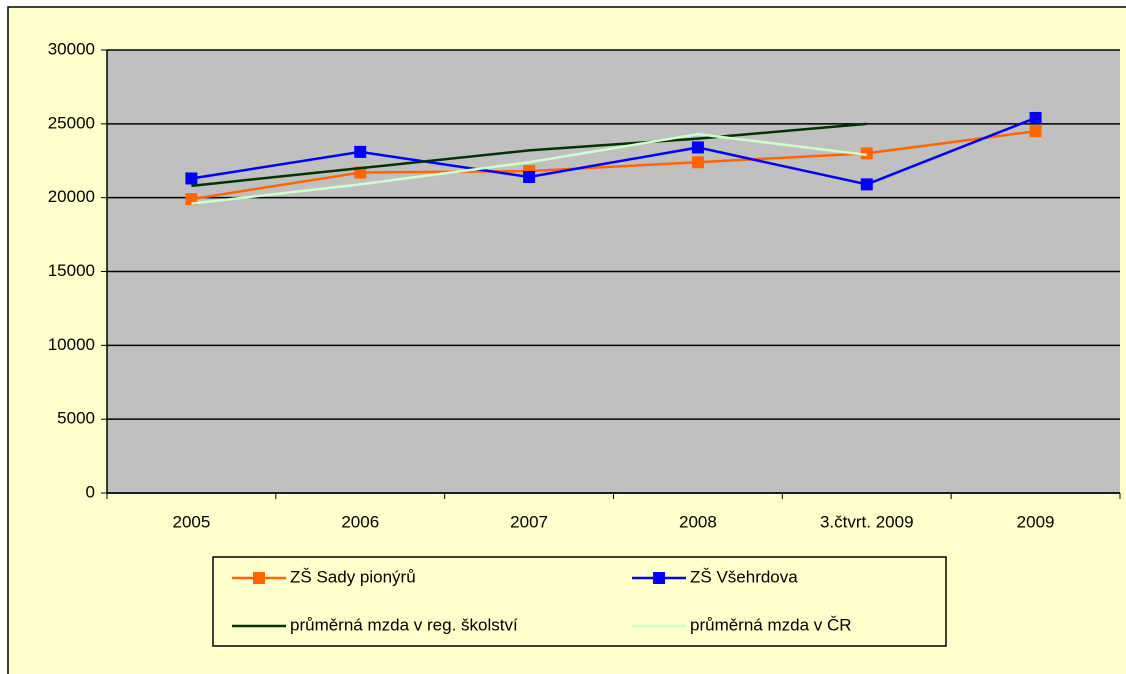 The height and width of the screenshot is (674, 1126). Describe the element at coordinates (744, 576) in the screenshot. I see `legend-label: ZŠ Všehrdova` at that location.